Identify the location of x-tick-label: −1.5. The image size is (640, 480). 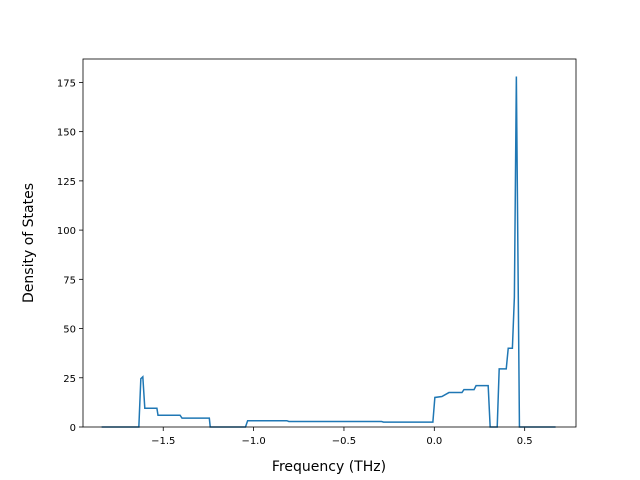
(163, 441).